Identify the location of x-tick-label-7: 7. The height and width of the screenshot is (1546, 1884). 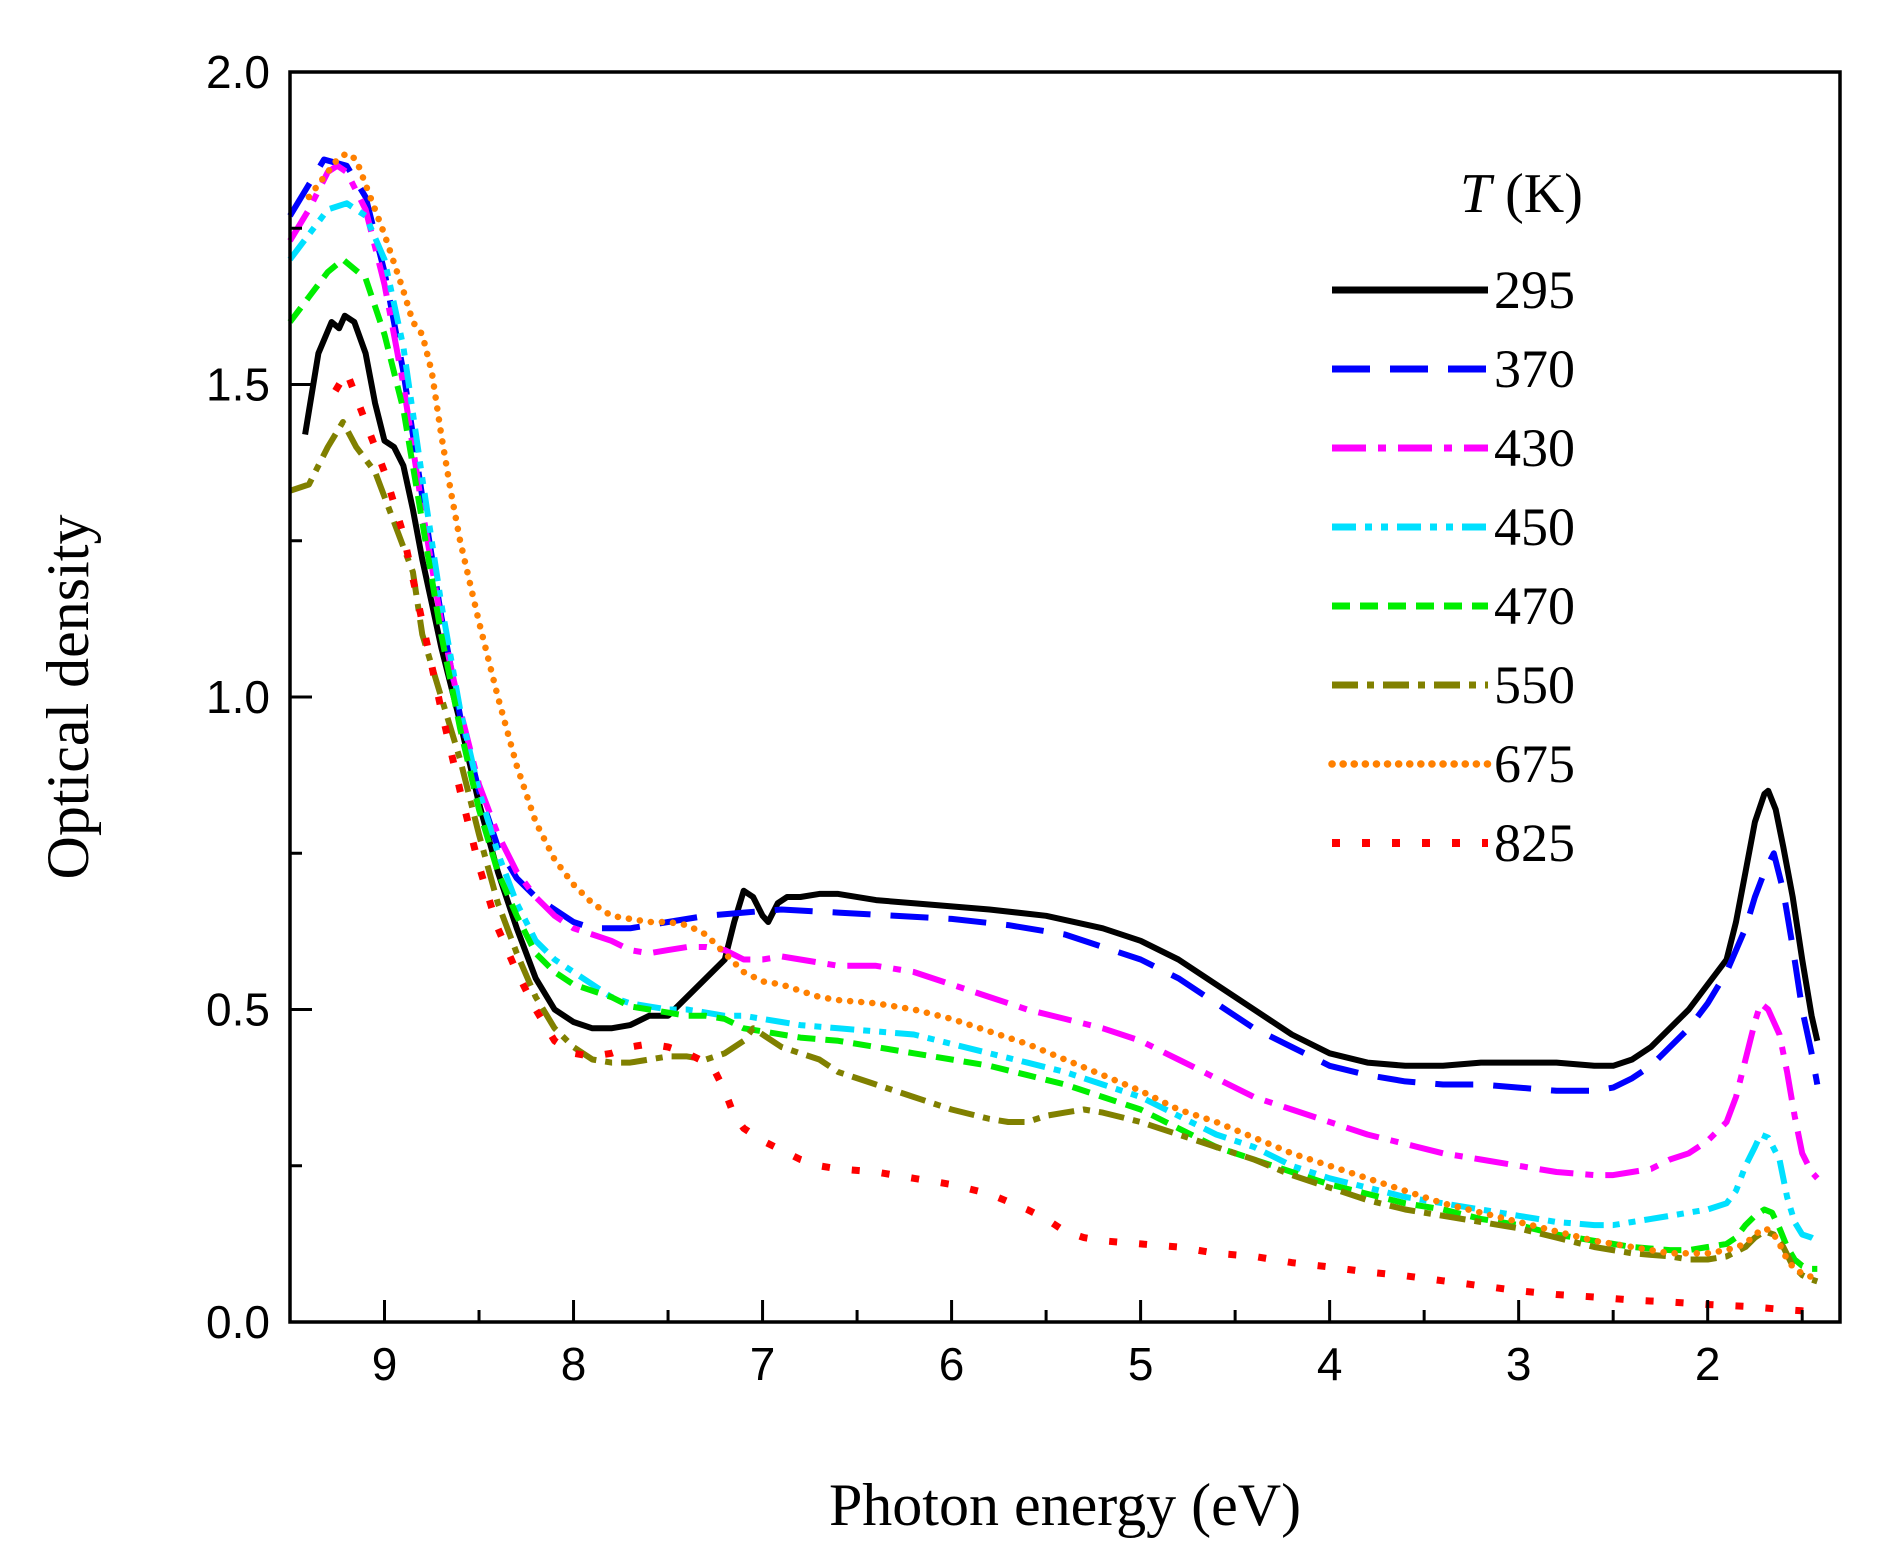
(763, 1364).